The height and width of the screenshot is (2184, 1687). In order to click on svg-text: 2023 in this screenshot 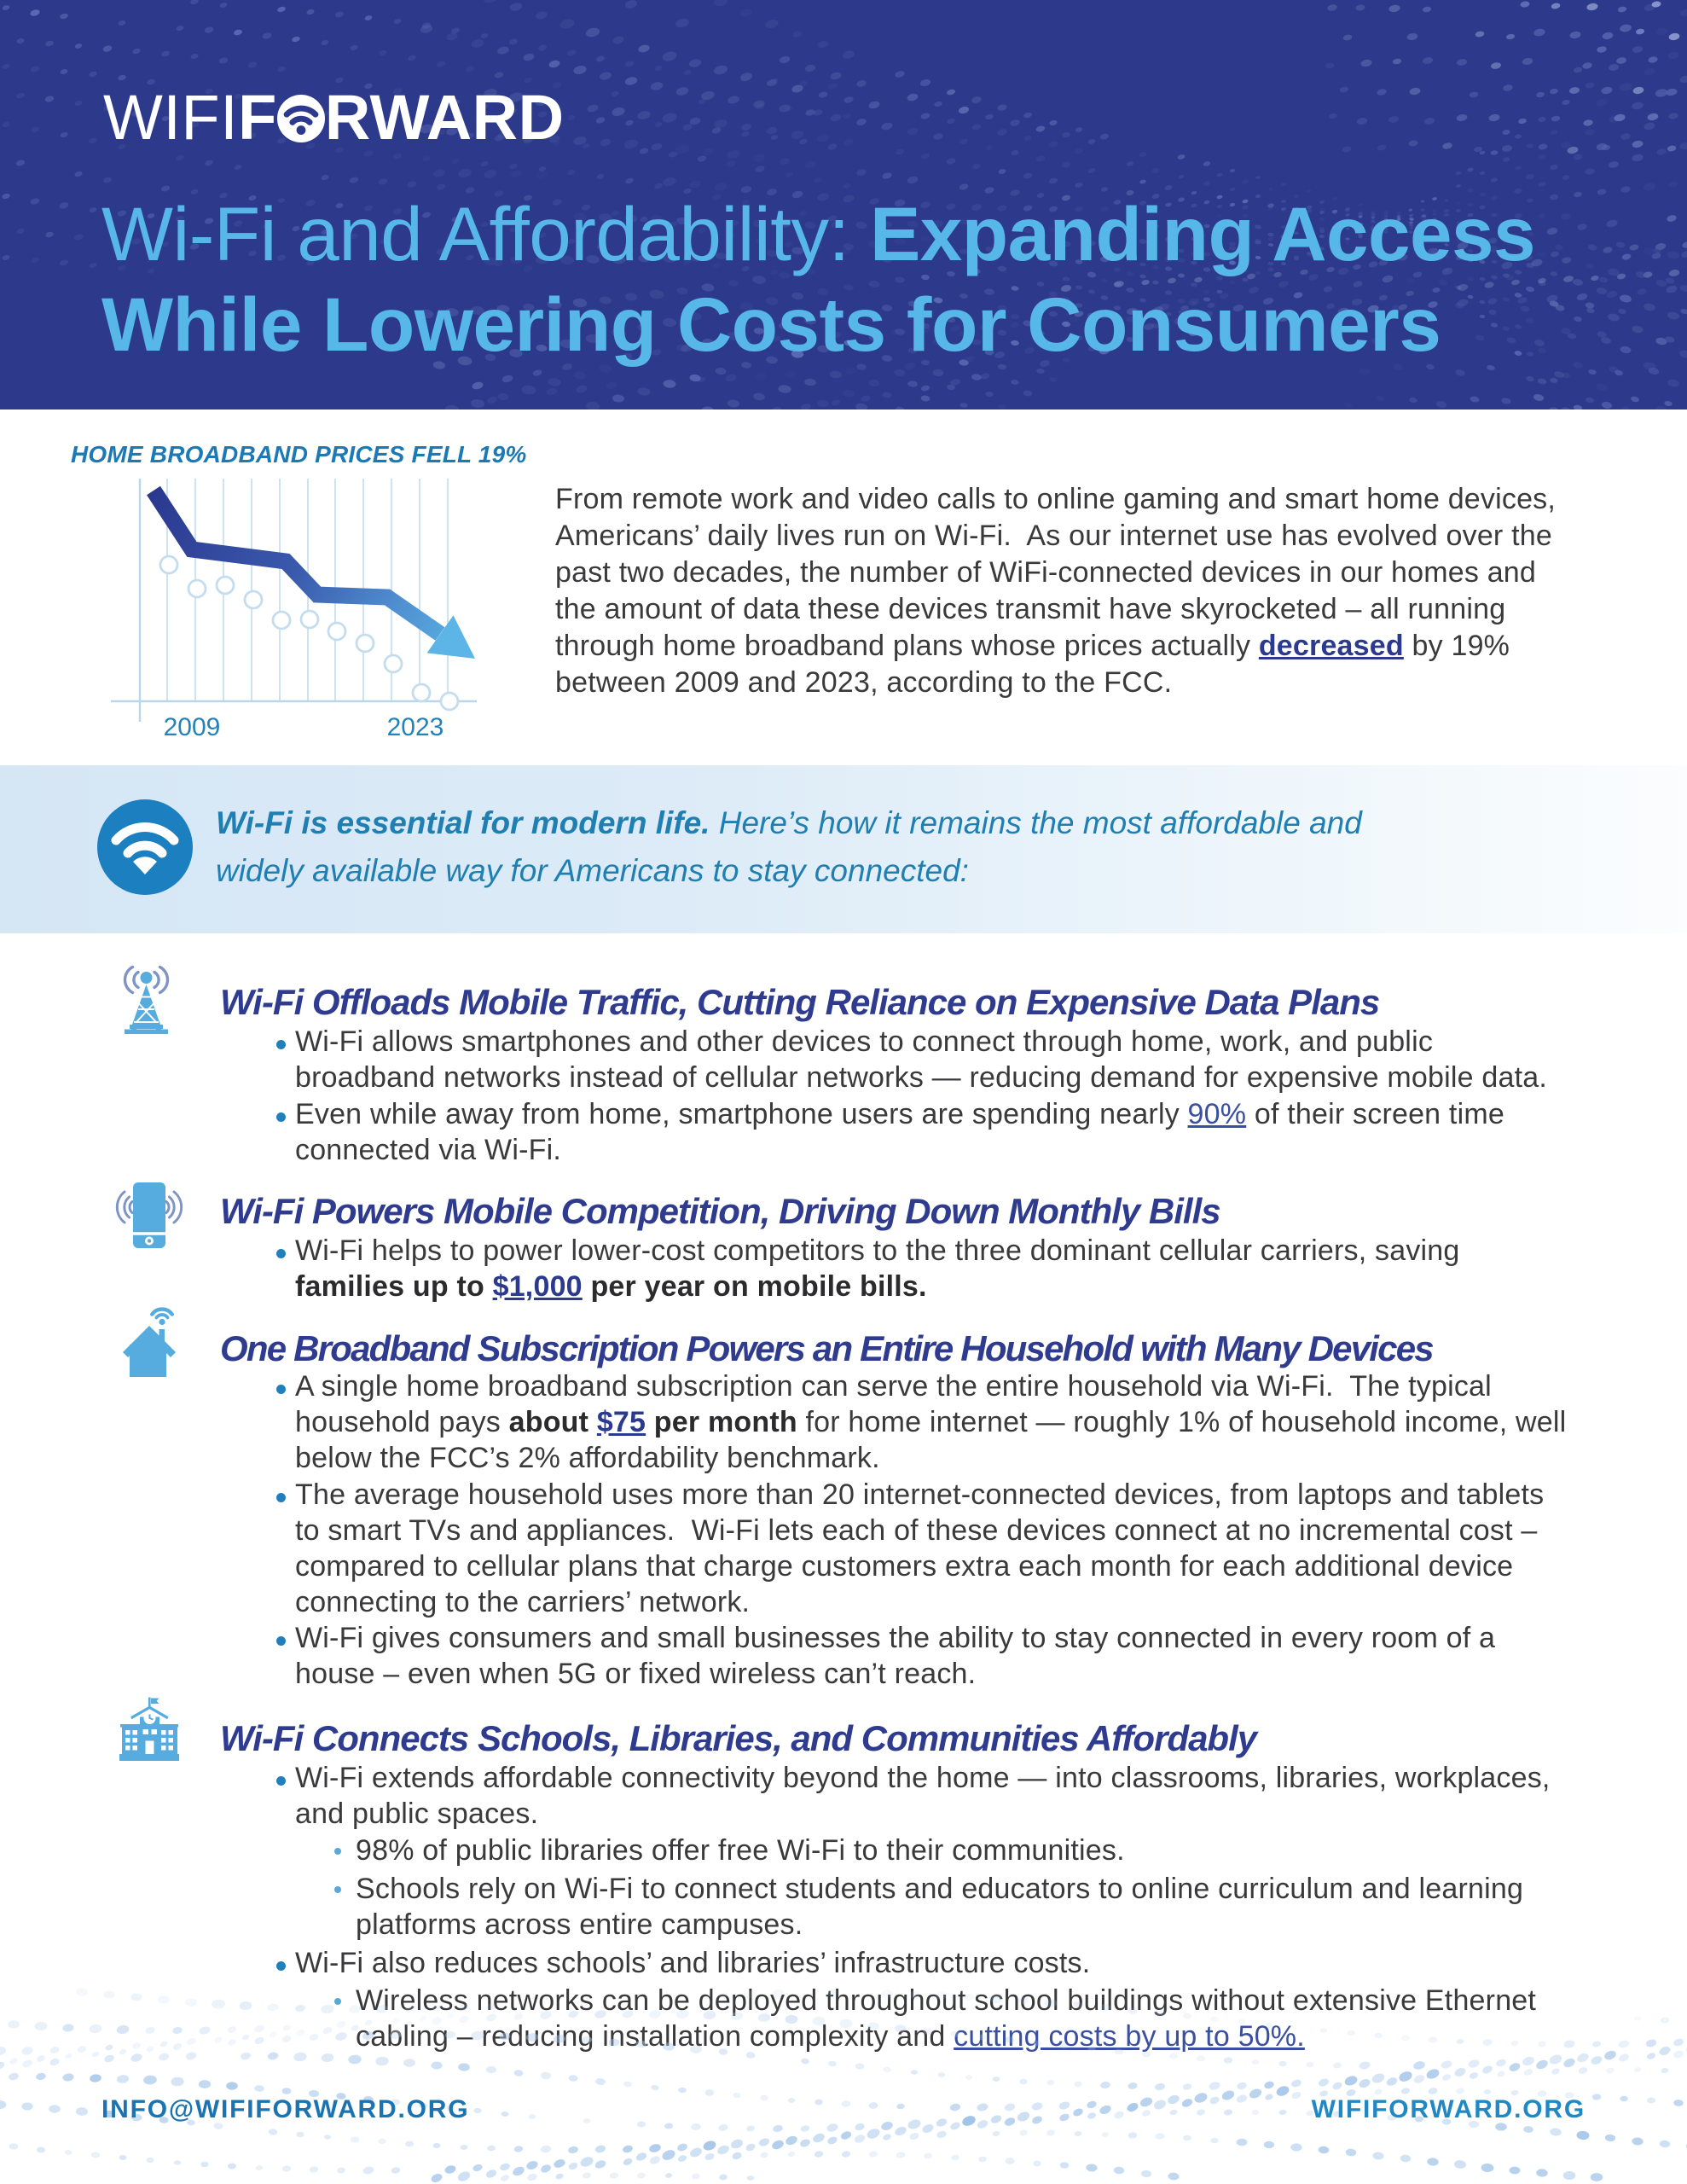, I will do `click(416, 727)`.